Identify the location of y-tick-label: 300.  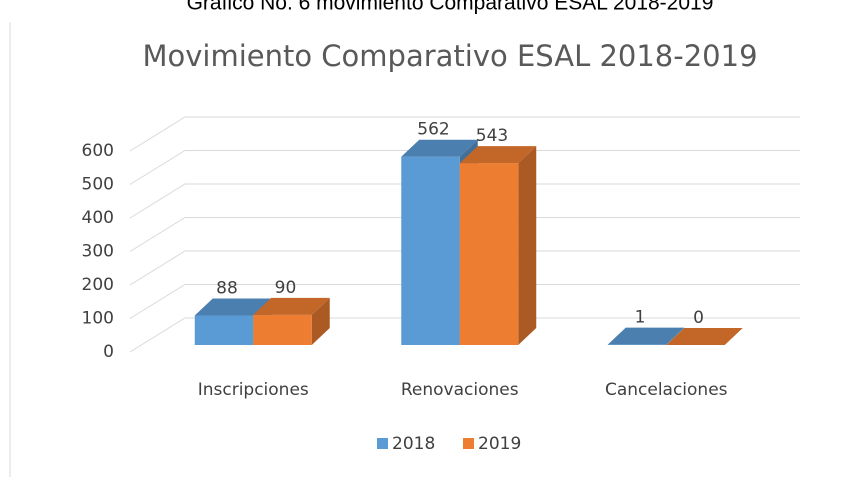
(98, 252).